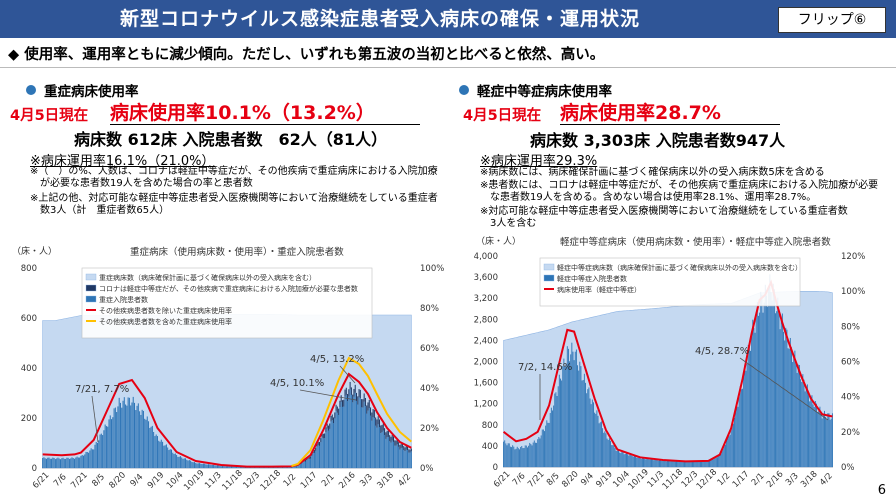  Describe the element at coordinates (549, 278) in the screenshot. I see `legend-swatch` at that location.